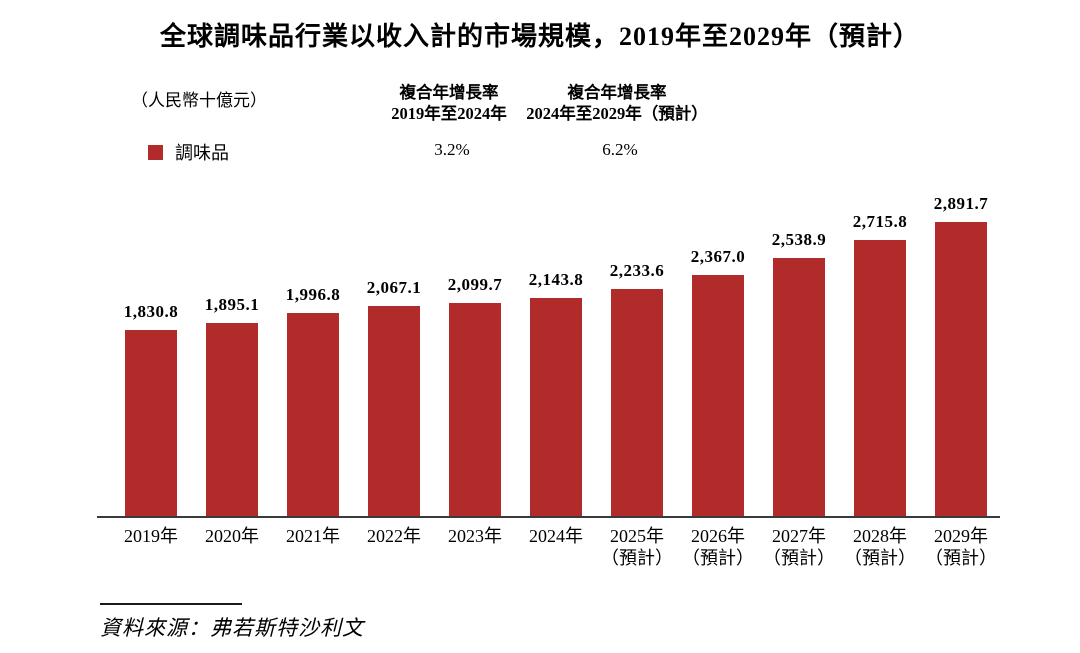  What do you see at coordinates (452, 149) in the screenshot?
I see `cagr-value-2019-2024: 3.2%` at bounding box center [452, 149].